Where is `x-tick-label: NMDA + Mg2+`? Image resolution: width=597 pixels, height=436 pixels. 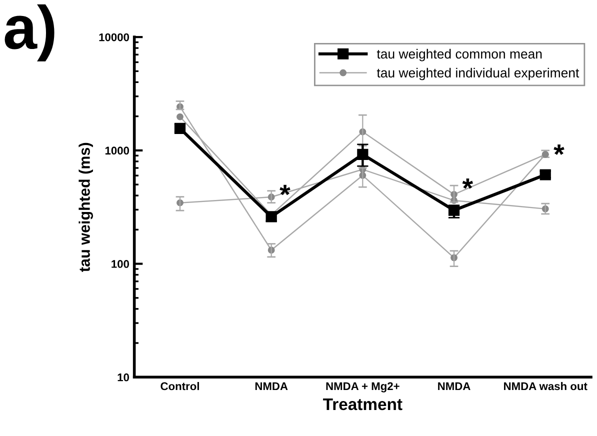
x-tick-label: NMDA + Mg2+ is located at coordinates (363, 387).